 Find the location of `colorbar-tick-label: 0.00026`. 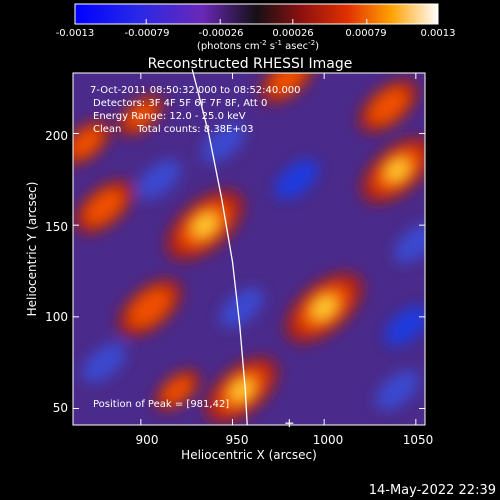

colorbar-tick-label: 0.00026 is located at coordinates (292, 33).